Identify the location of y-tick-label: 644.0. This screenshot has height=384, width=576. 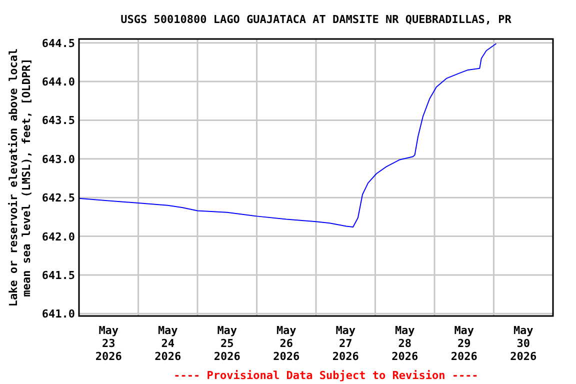
(58, 82).